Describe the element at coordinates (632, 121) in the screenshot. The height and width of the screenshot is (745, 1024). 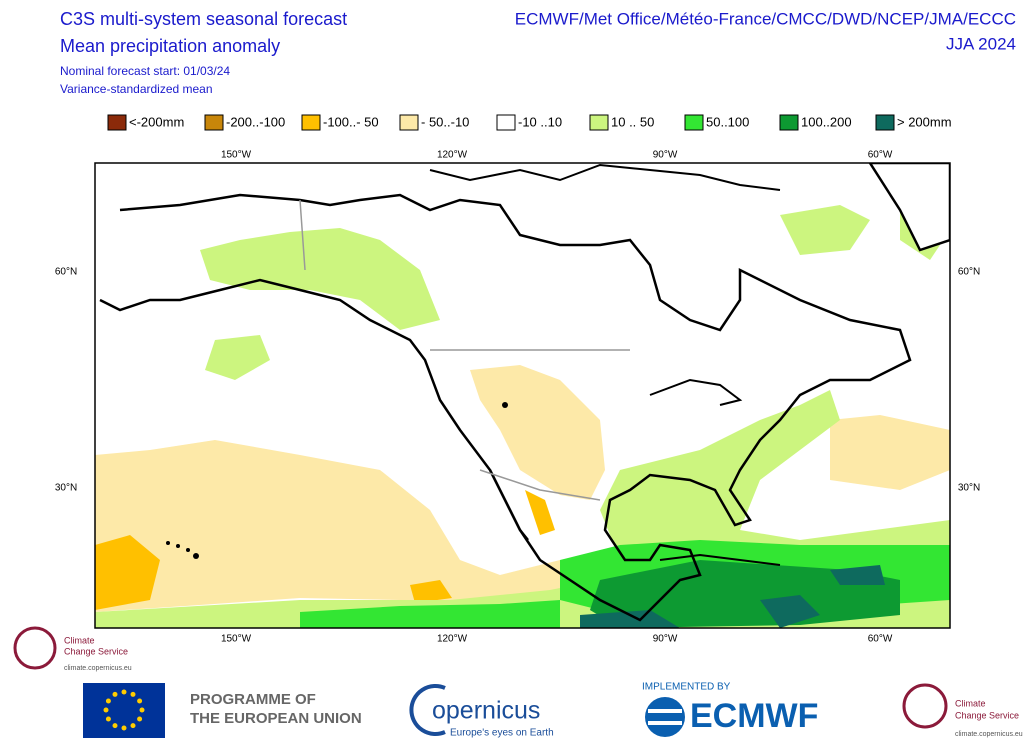
I see `legend-label: 10 .. 50` at that location.